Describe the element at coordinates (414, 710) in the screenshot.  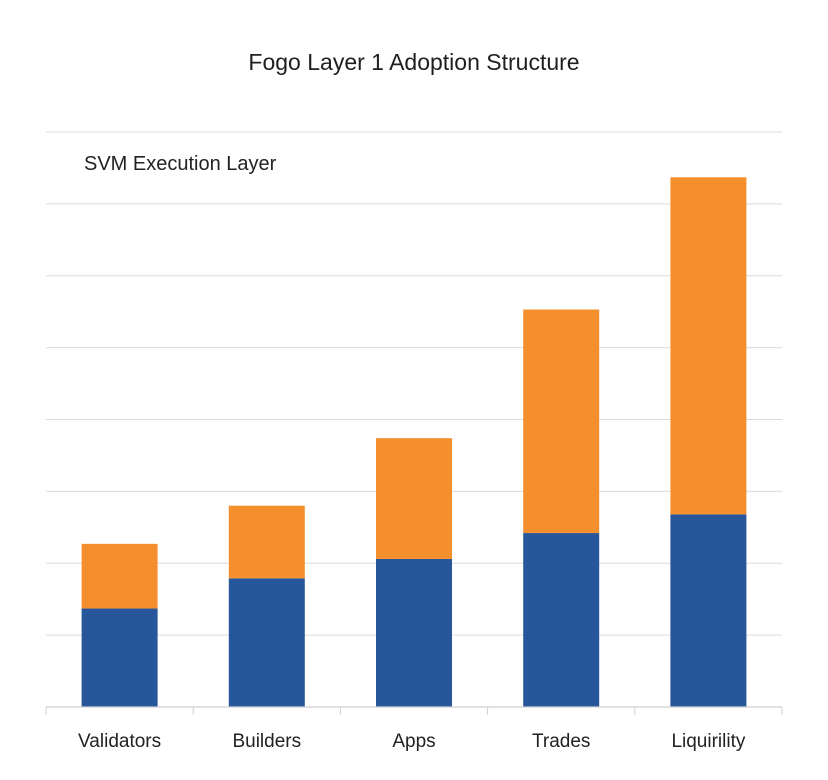
I see `x-axis` at that location.